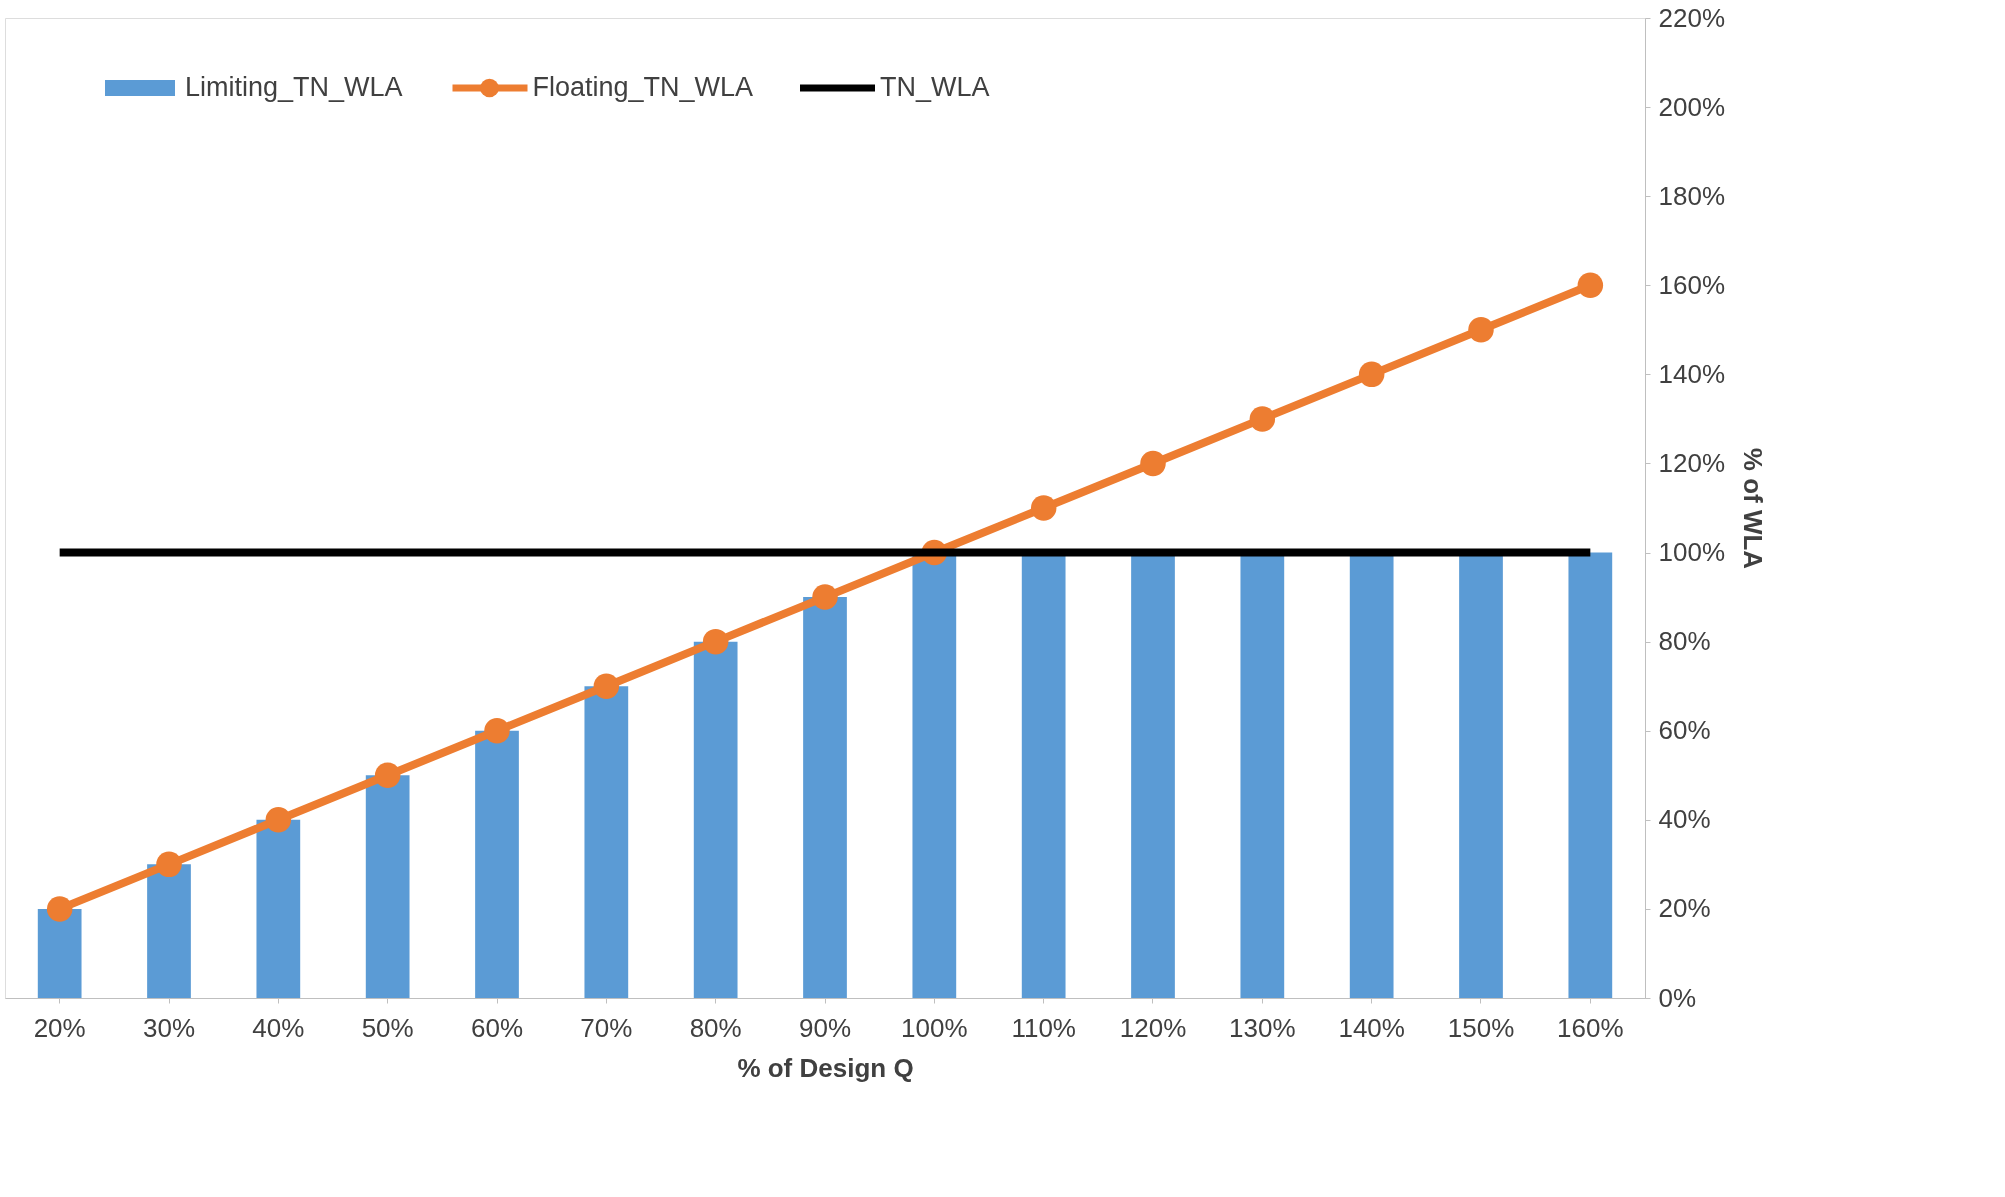  Describe the element at coordinates (497, 1027) in the screenshot. I see `x-tick-label: 60%` at that location.